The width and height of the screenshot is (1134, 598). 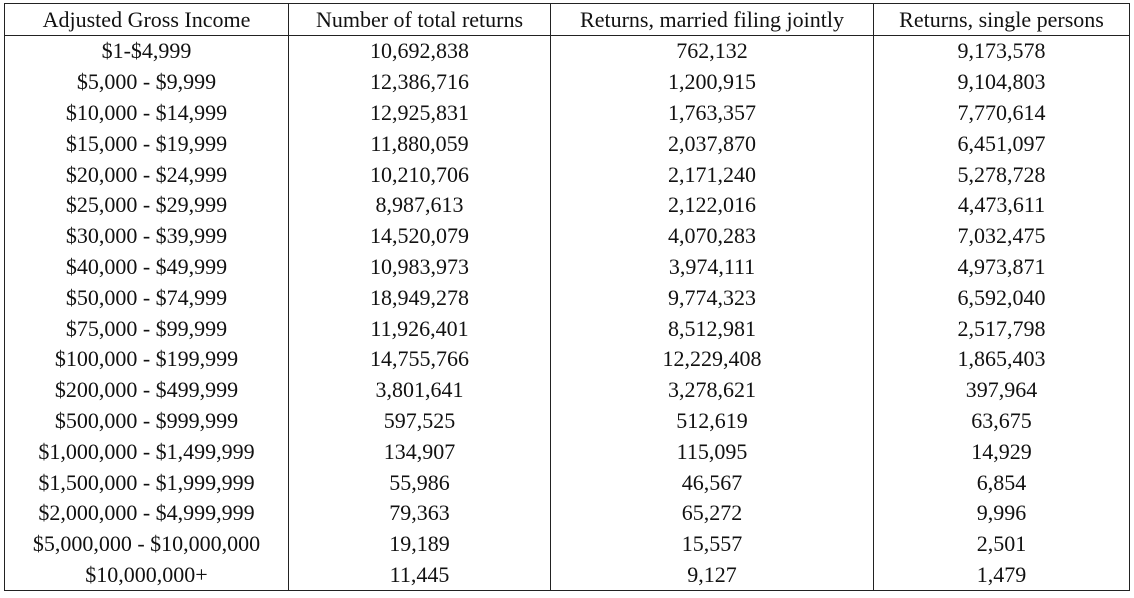 I want to click on cell-married-jointly: 762,132, so click(x=712, y=51).